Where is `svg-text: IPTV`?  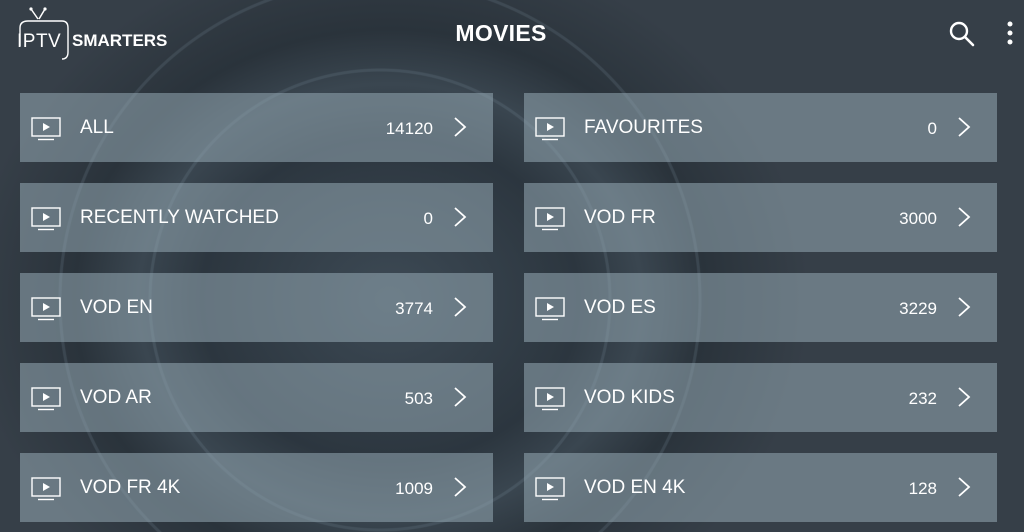 svg-text: IPTV is located at coordinates (39, 41).